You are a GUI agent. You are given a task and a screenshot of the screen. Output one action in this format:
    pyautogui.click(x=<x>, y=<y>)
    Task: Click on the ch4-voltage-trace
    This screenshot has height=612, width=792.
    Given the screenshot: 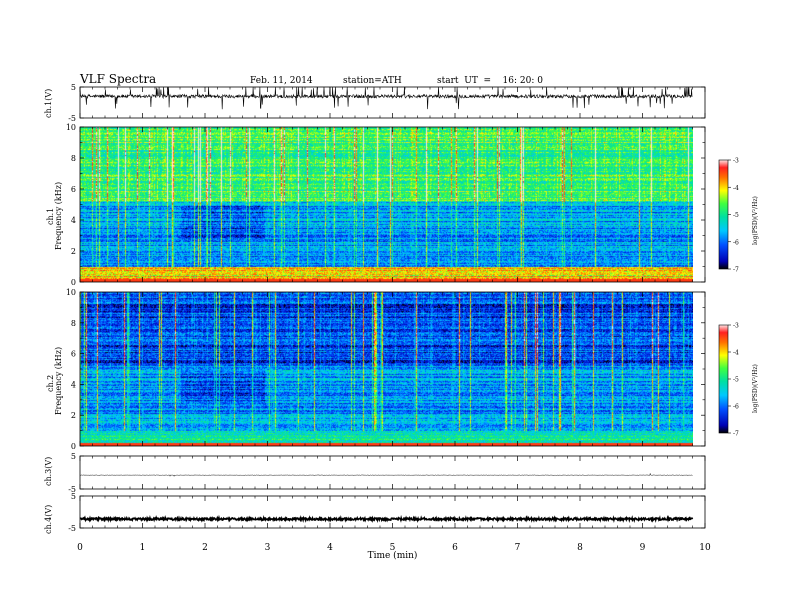 What is the action you would take?
    pyautogui.click(x=386, y=519)
    